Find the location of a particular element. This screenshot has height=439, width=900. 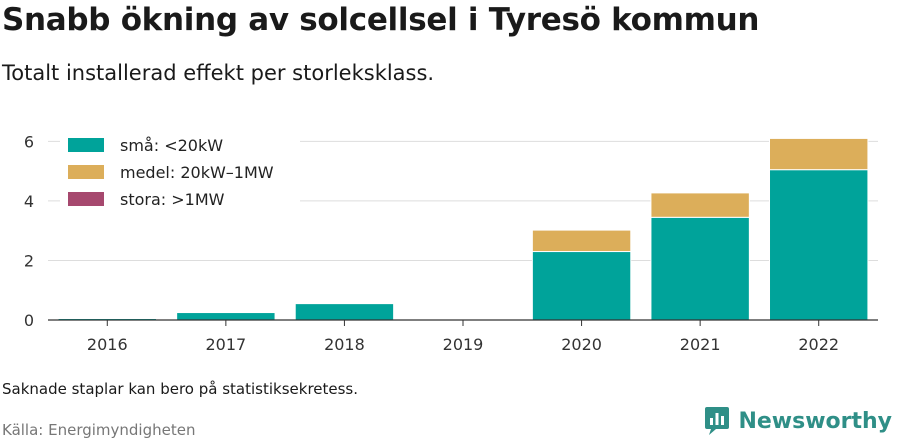

y-tick-label: 6 is located at coordinates (29, 141).